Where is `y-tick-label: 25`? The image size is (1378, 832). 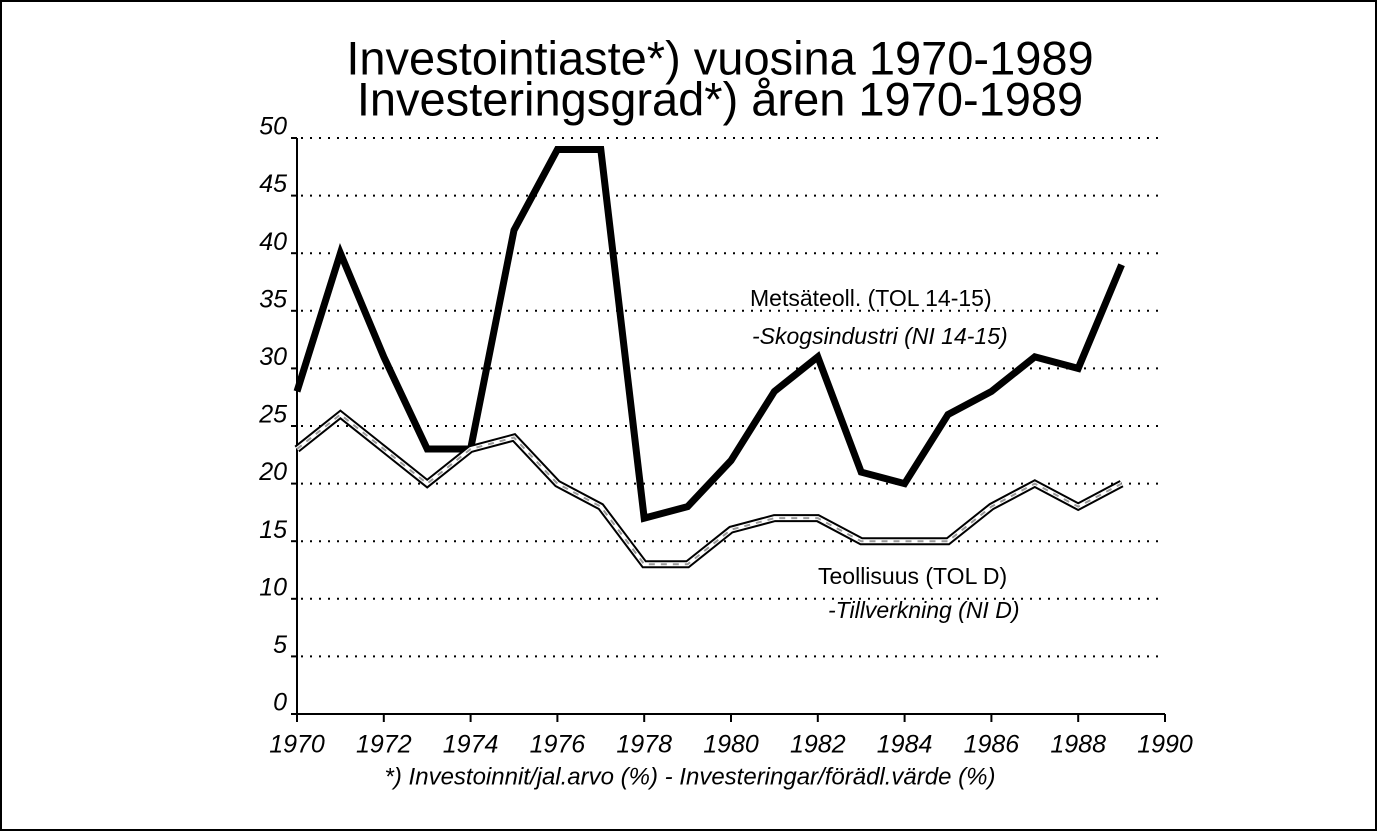
y-tick-label: 25 is located at coordinates (272, 415).